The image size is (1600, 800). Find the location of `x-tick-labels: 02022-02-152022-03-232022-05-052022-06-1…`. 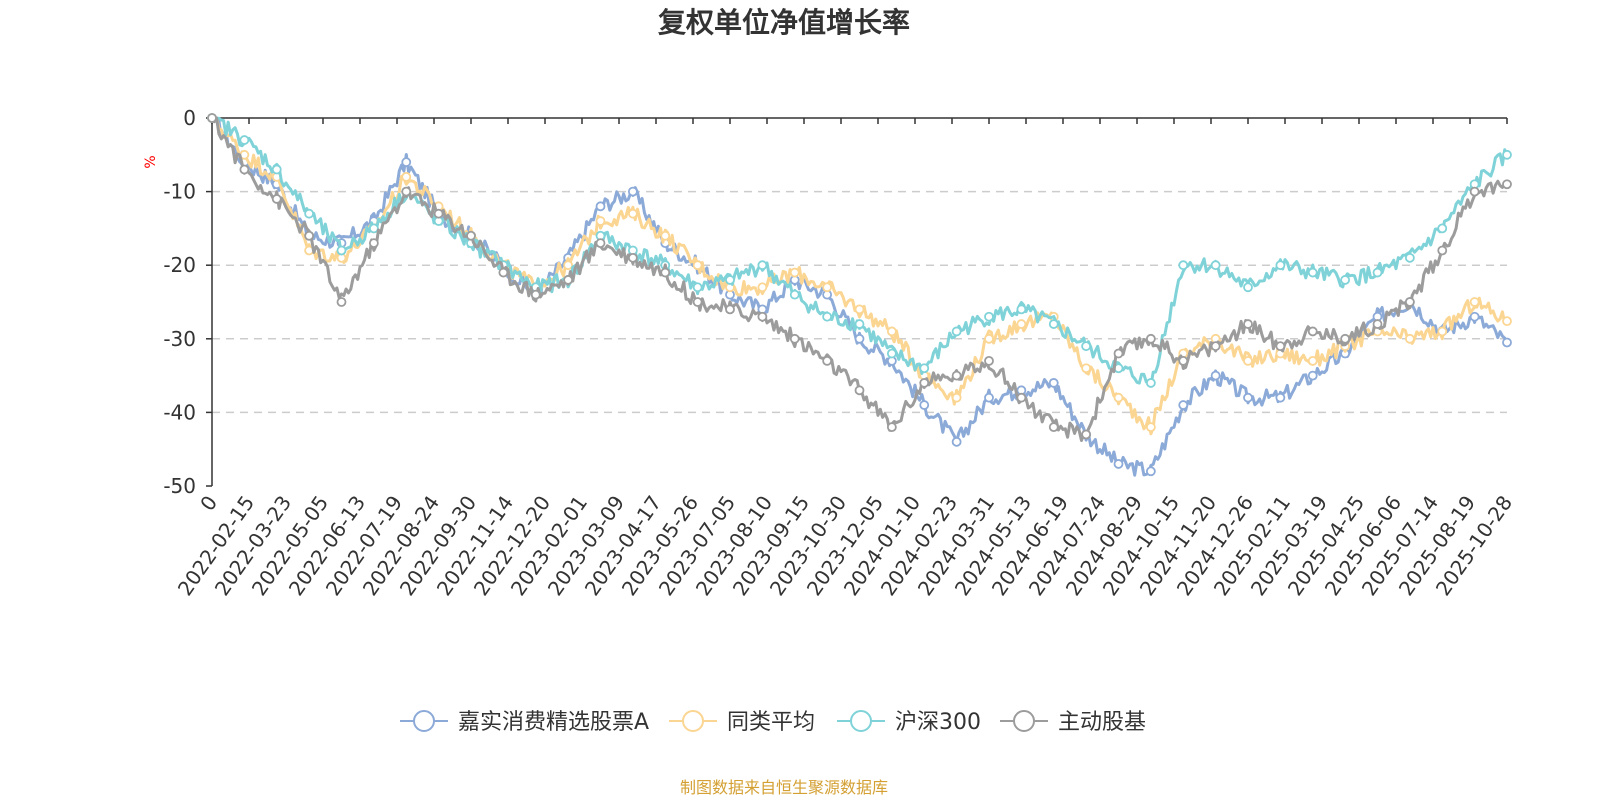

x-tick-labels: 02022-02-152022-03-232022-05-052022-06-1… is located at coordinates (845, 545).